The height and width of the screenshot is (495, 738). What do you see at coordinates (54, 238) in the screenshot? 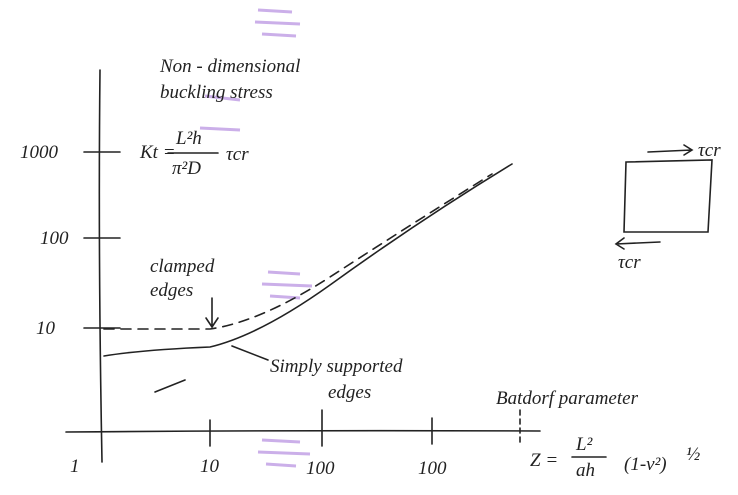
I see `y-tick-label: 100` at bounding box center [54, 238].